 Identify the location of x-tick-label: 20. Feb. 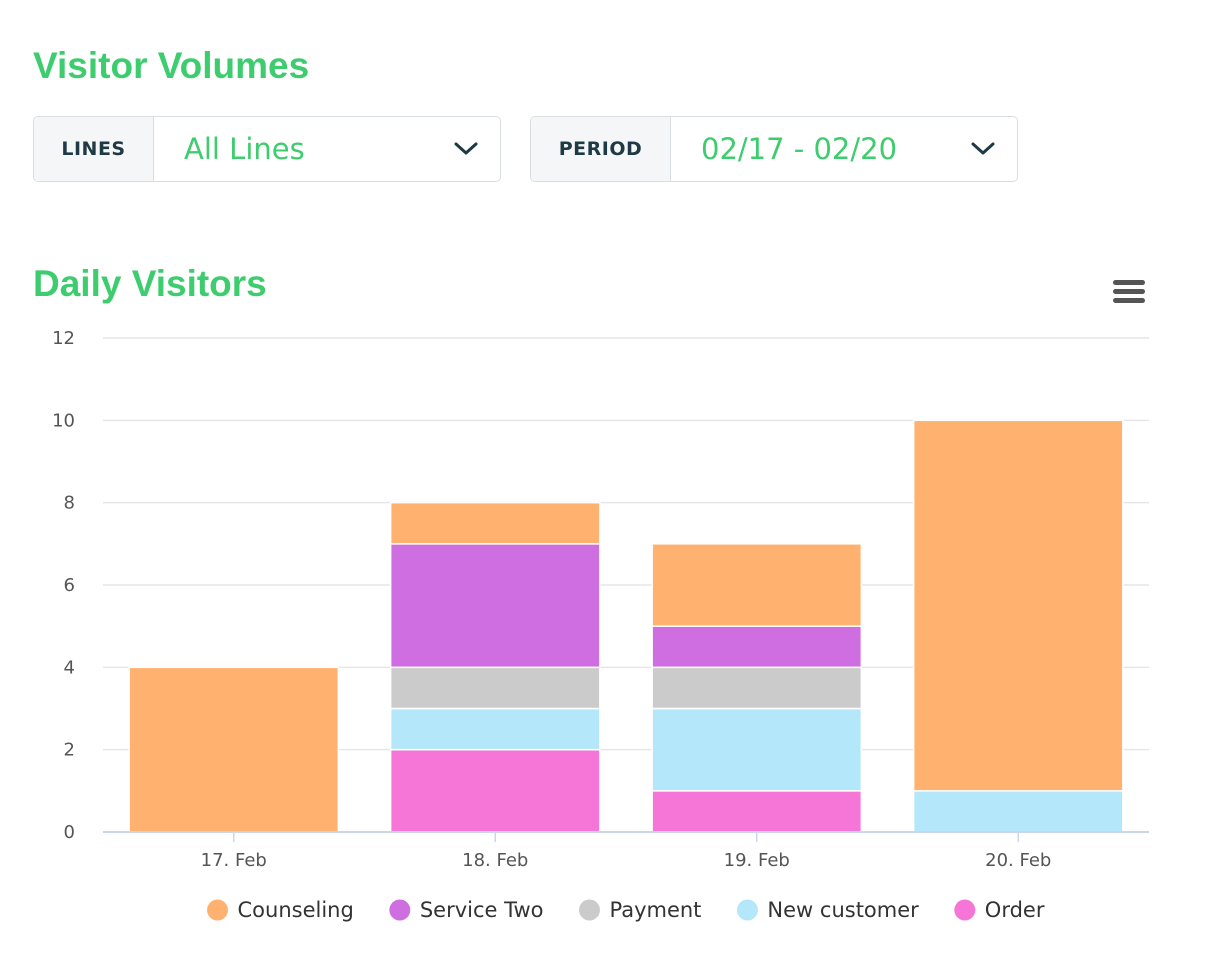
(1018, 860).